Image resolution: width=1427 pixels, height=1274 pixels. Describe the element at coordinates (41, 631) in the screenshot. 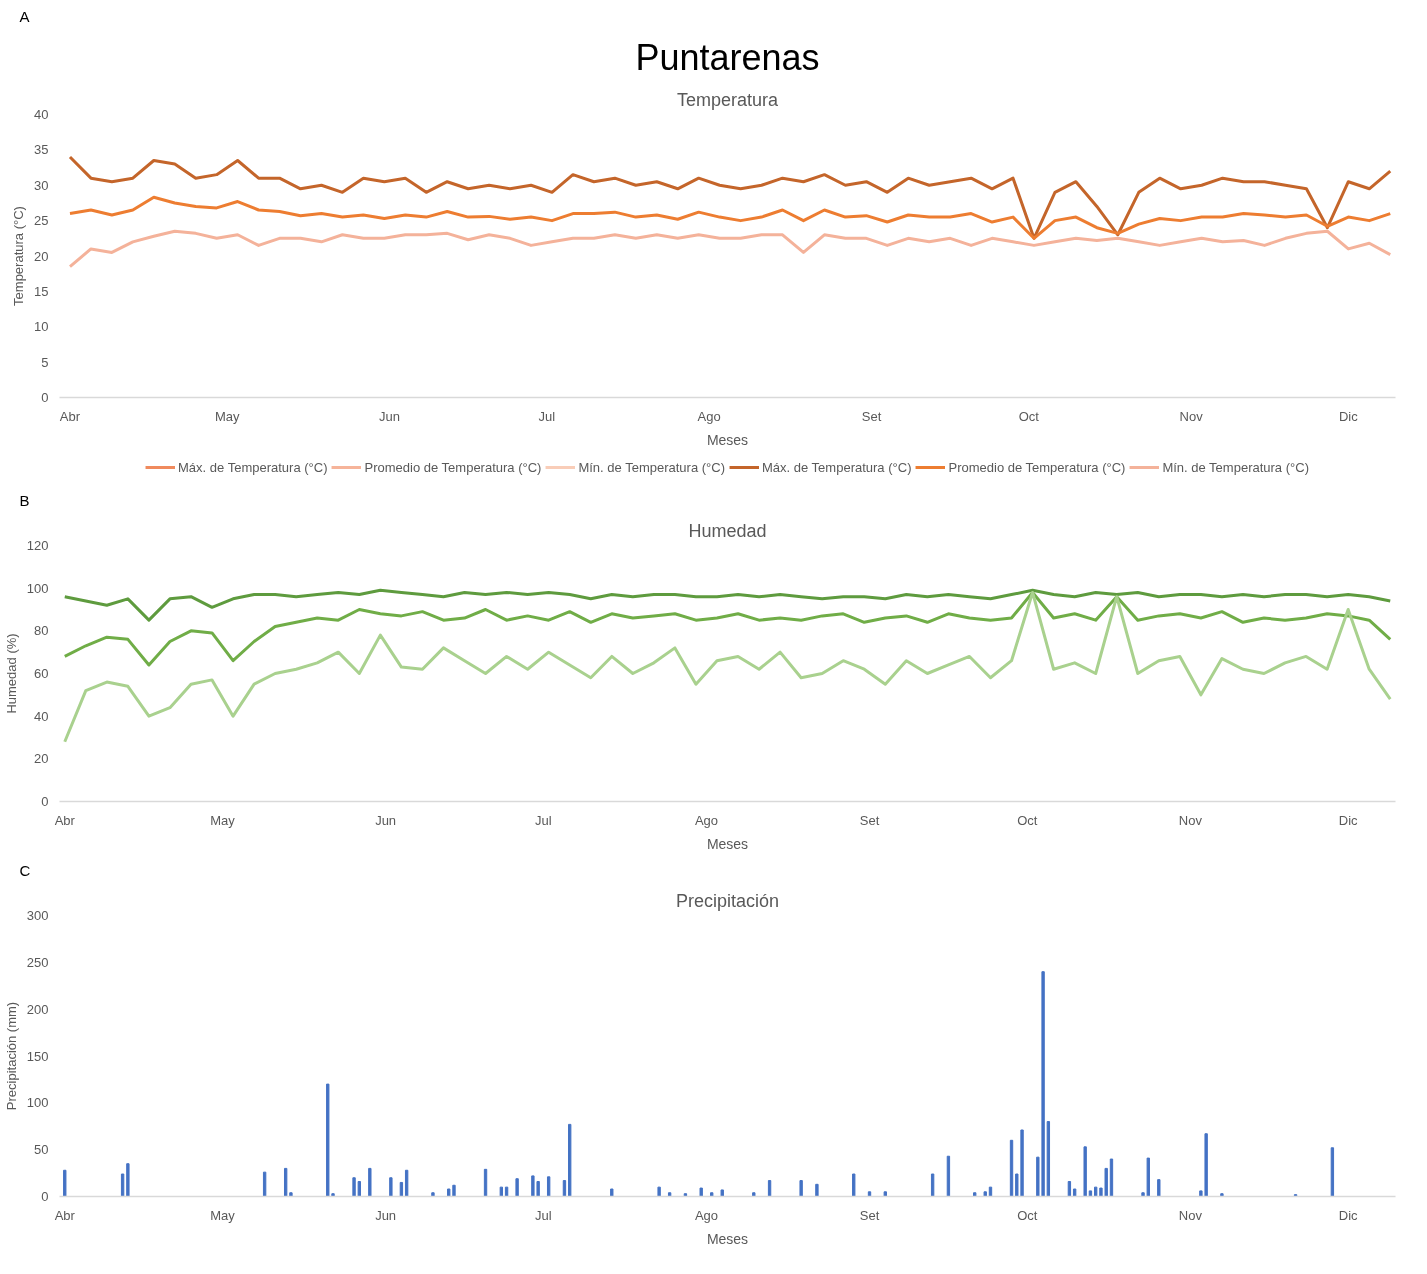

I see `y-tick-label: 80` at that location.